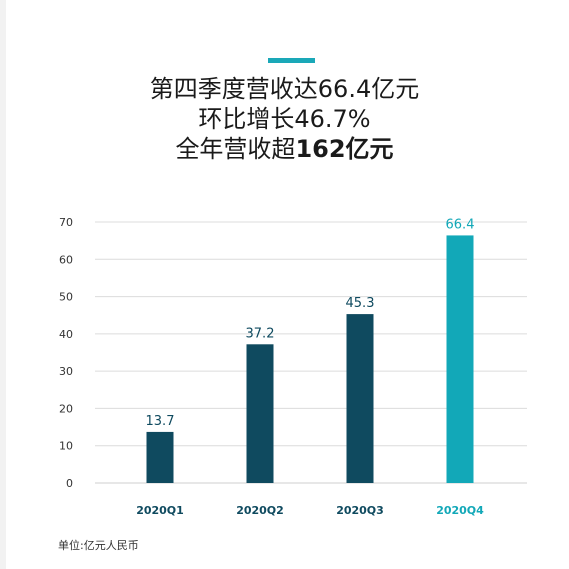  What do you see at coordinates (260, 510) in the screenshot?
I see `x-tick-label: 2020Q2` at bounding box center [260, 510].